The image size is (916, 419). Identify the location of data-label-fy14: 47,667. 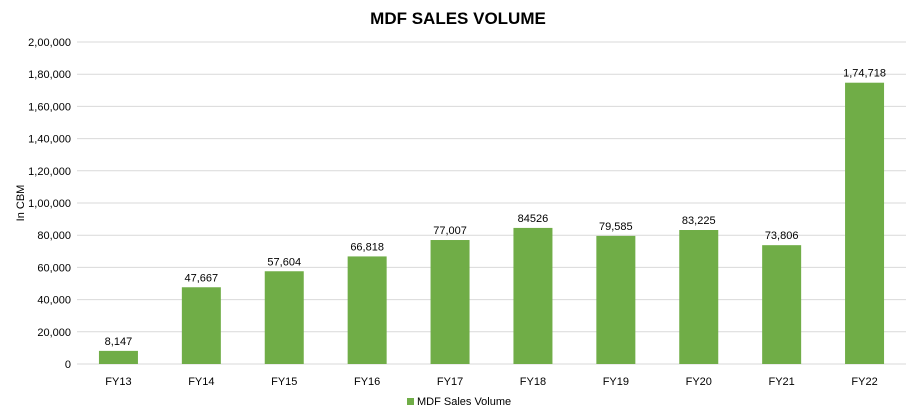
(202, 278).